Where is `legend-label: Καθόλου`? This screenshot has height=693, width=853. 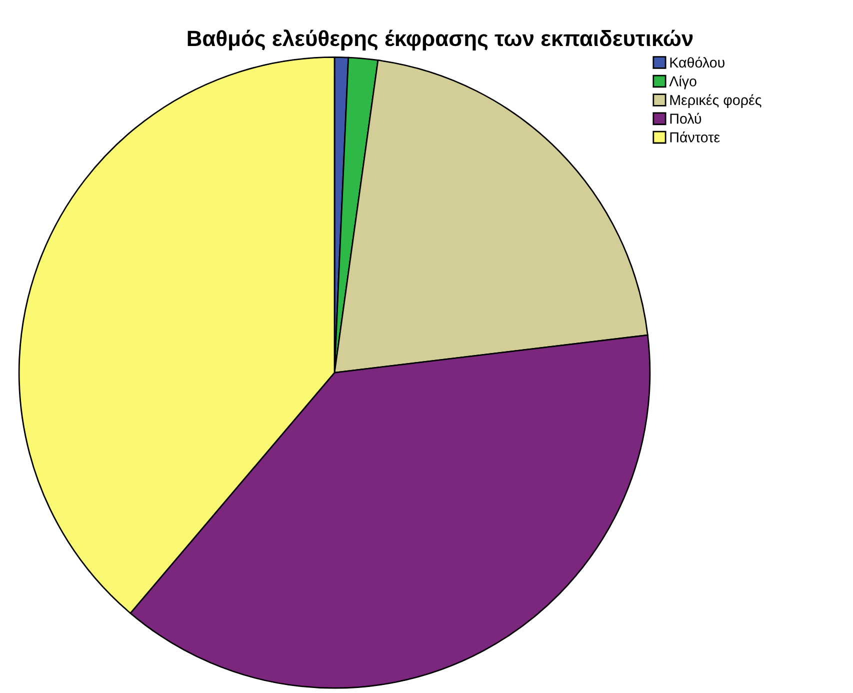 legend-label: Καθόλου is located at coordinates (697, 62).